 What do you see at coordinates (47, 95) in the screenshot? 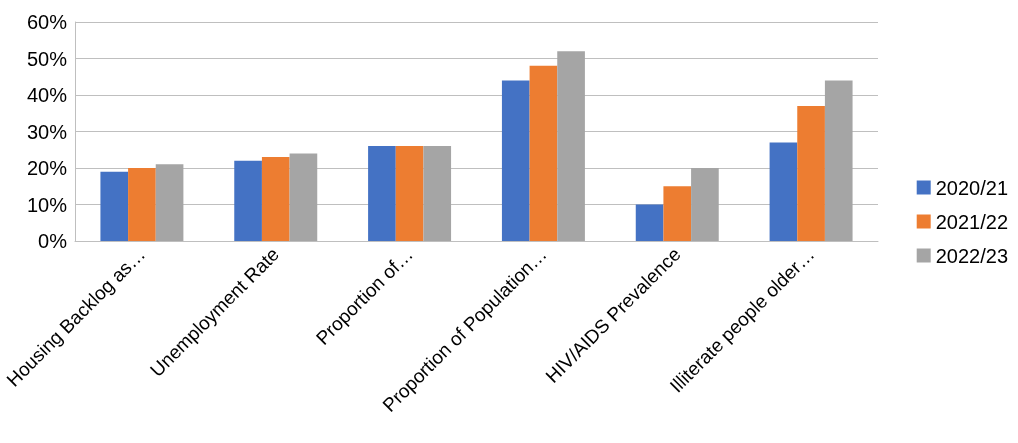
I see `y-tick-label: 40%` at bounding box center [47, 95].